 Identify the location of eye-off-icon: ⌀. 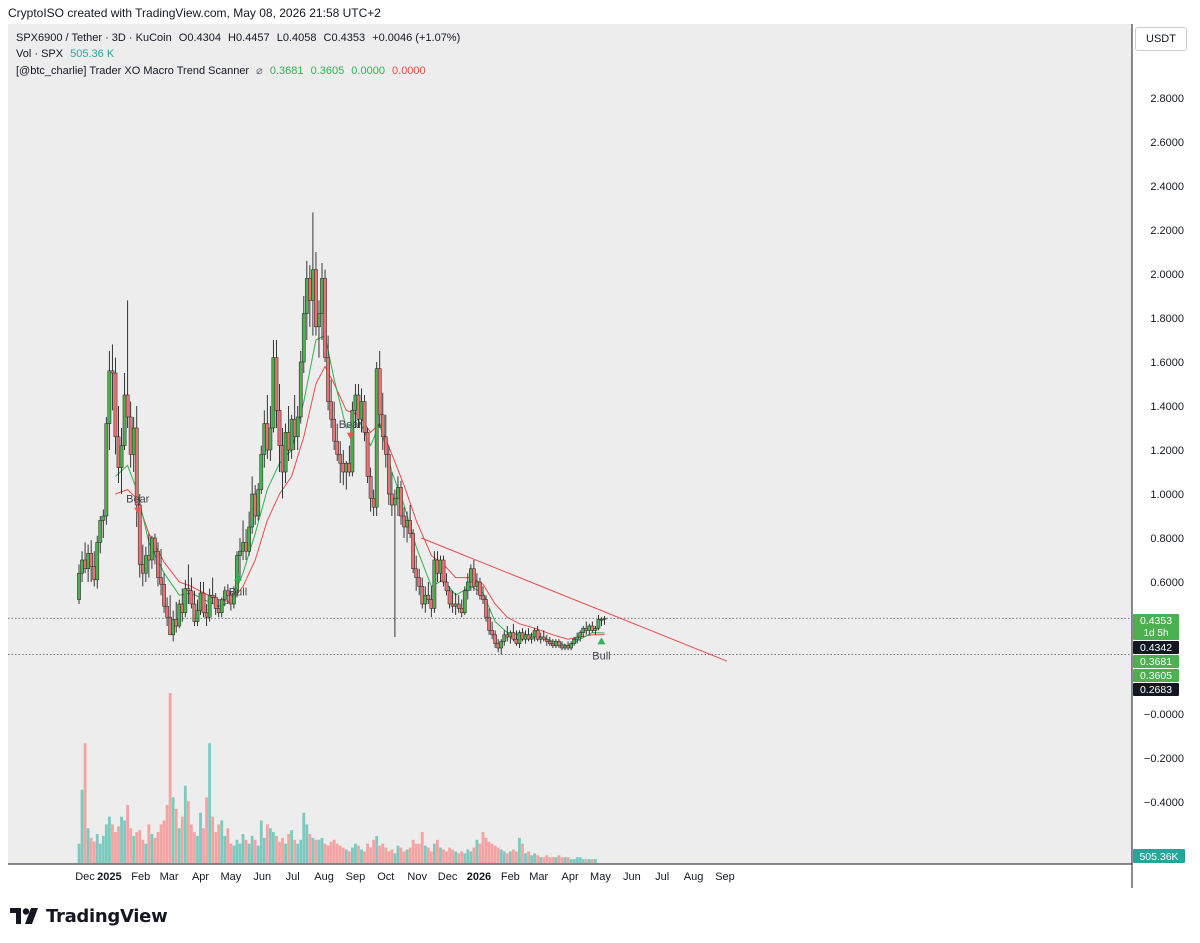
(259, 71).